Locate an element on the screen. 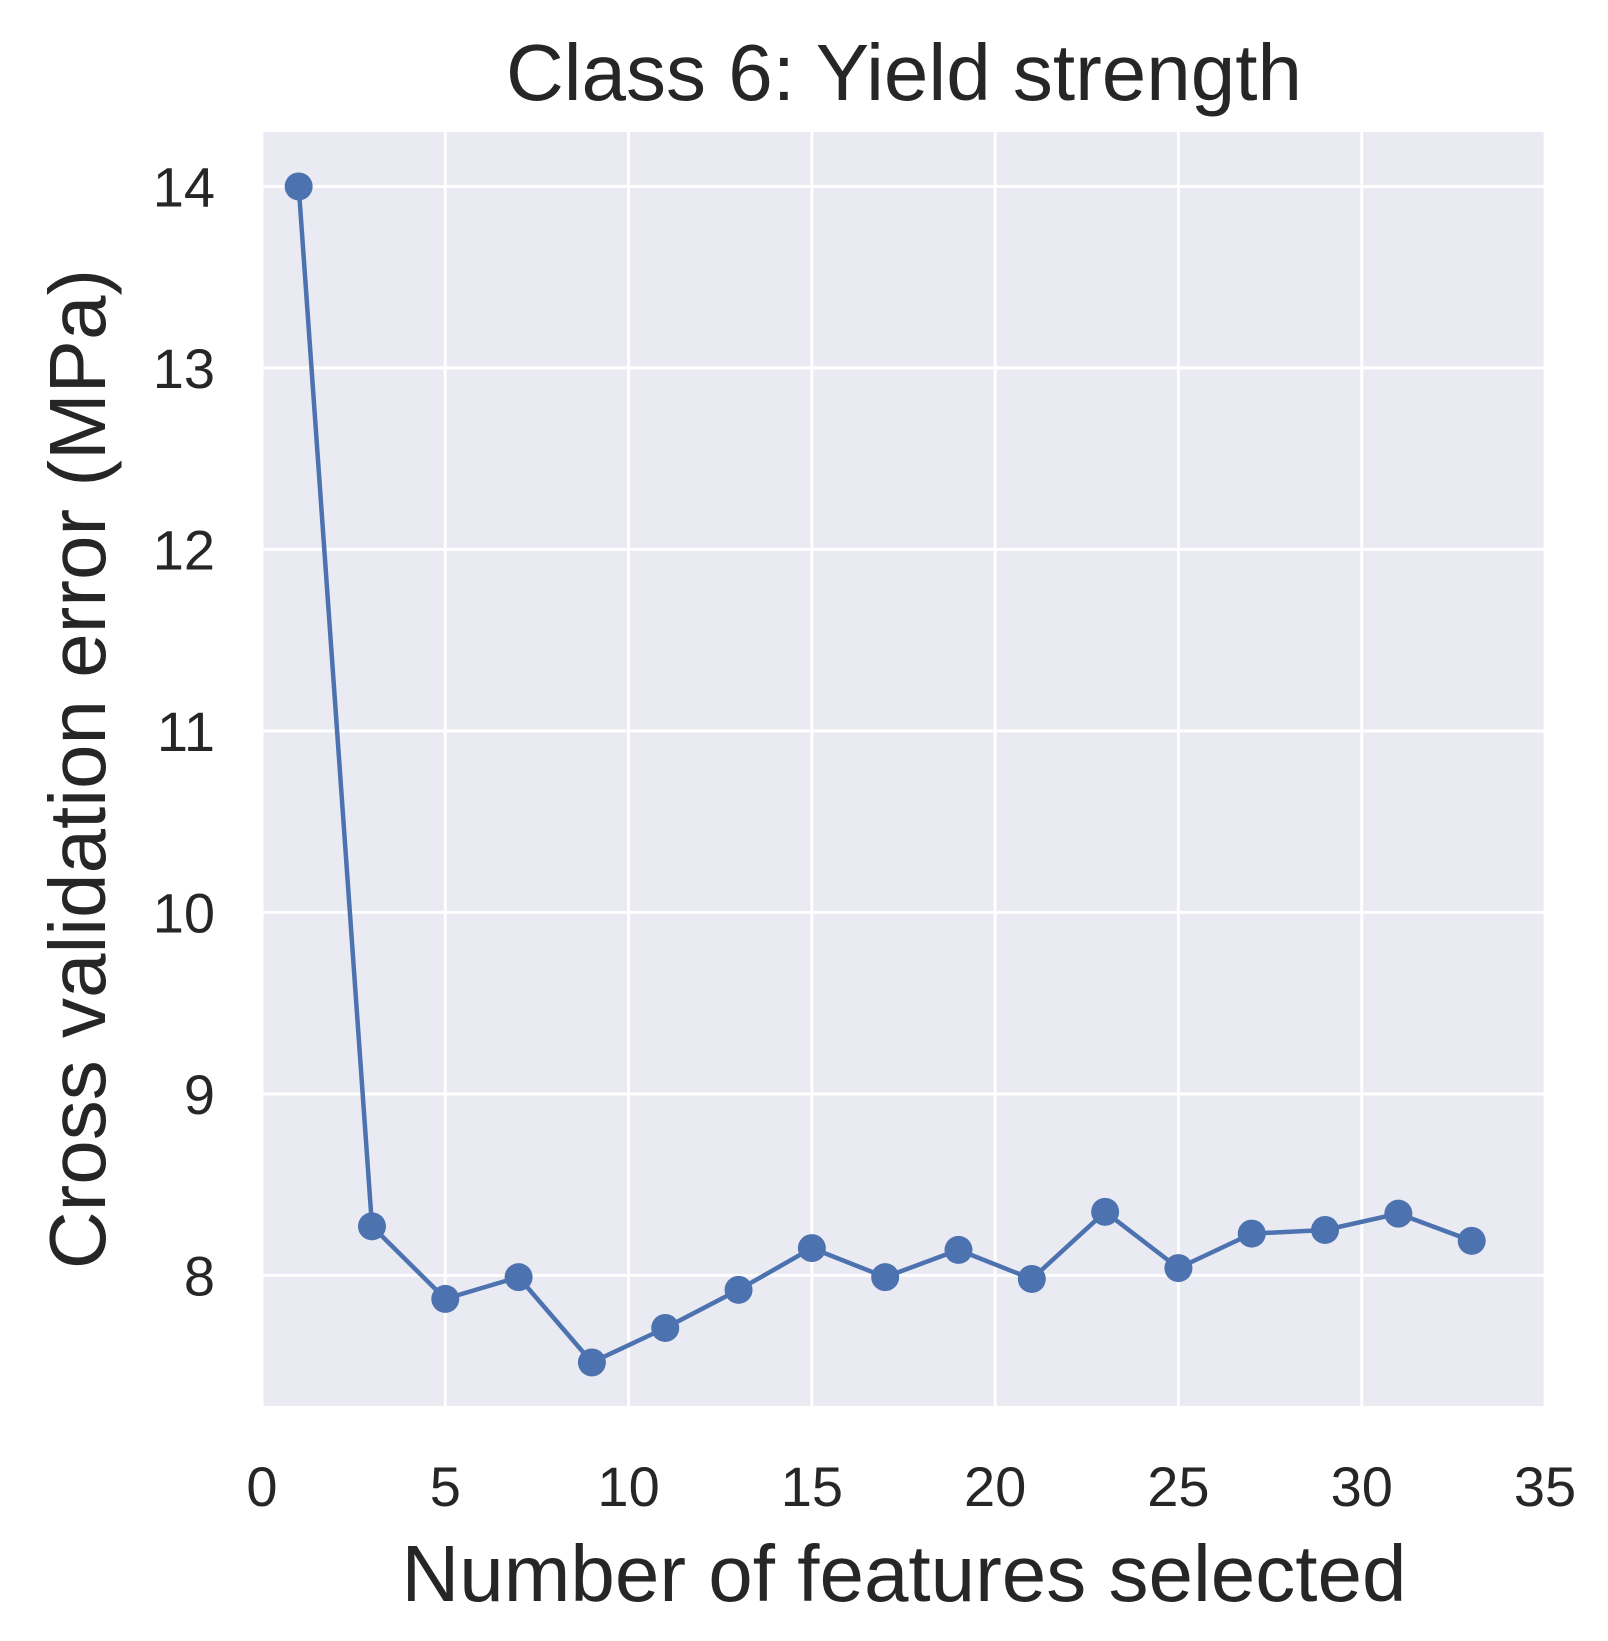 Image resolution: width=1608 pixels, height=1641 pixels. x-tick-label: 10 is located at coordinates (628, 1486).